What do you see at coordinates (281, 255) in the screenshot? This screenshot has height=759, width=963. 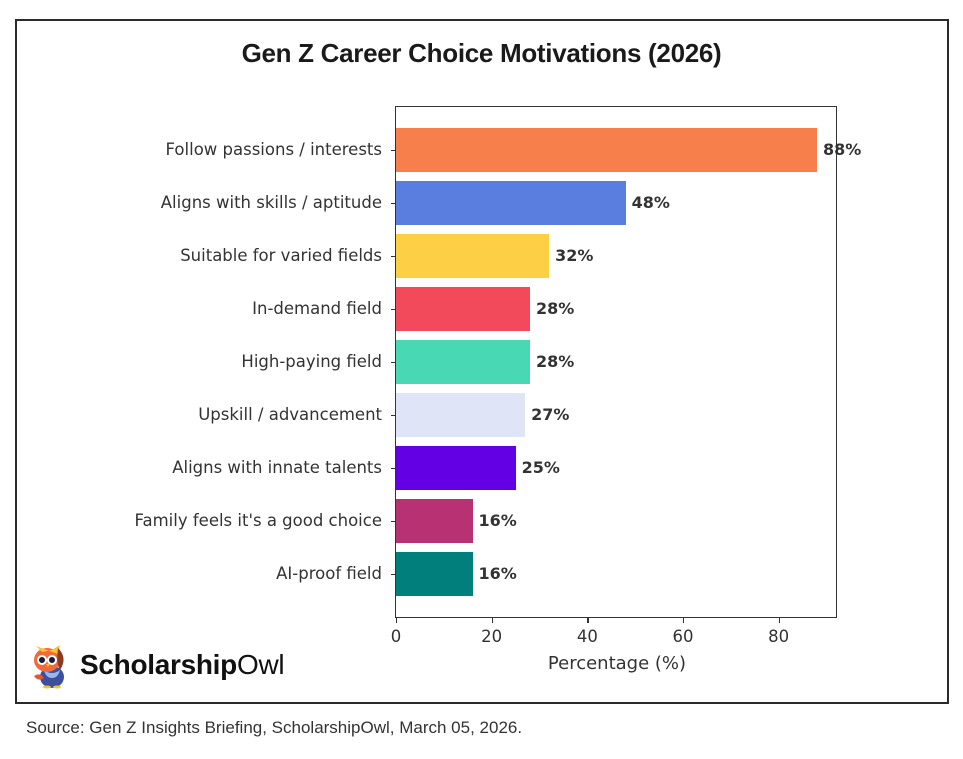 I see `y-tick-label: Suitable for varied fields` at bounding box center [281, 255].